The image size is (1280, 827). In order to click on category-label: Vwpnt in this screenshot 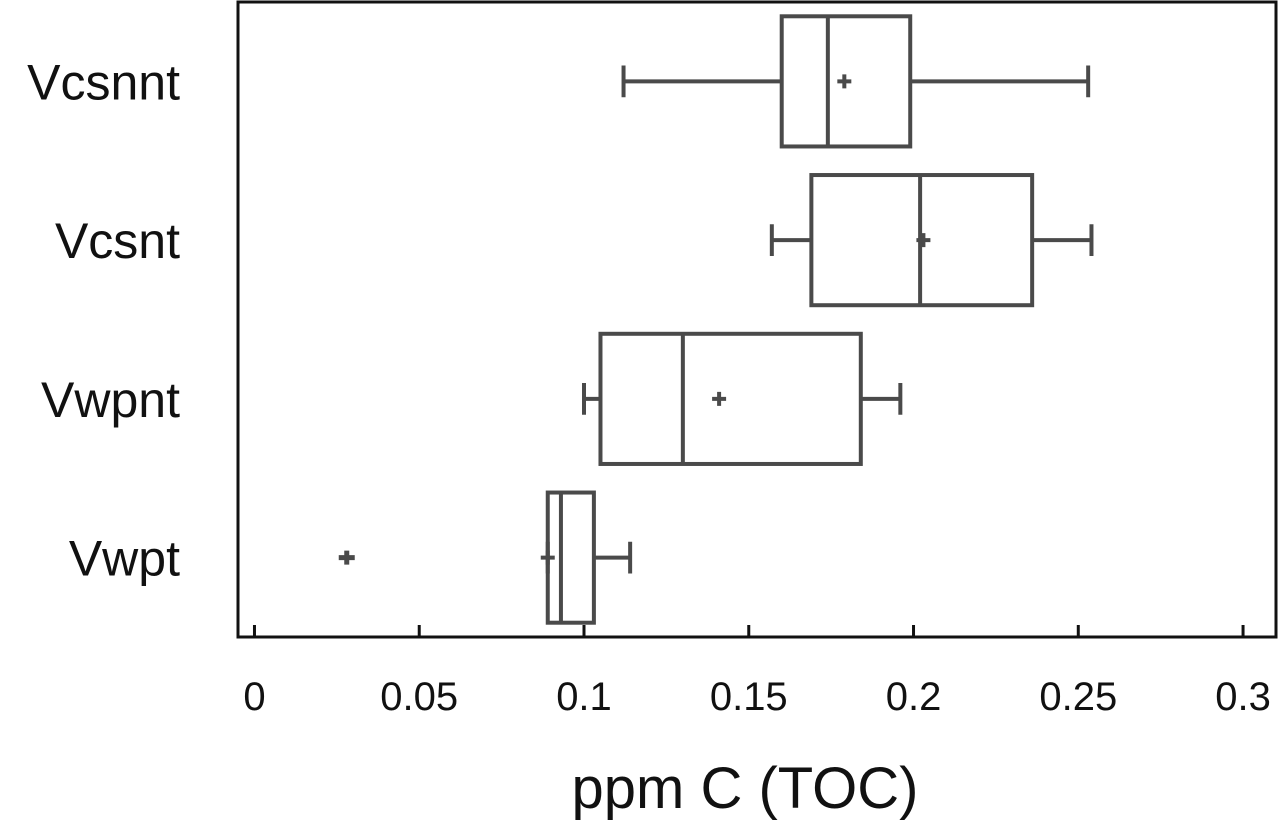, I will do `click(110, 400)`.